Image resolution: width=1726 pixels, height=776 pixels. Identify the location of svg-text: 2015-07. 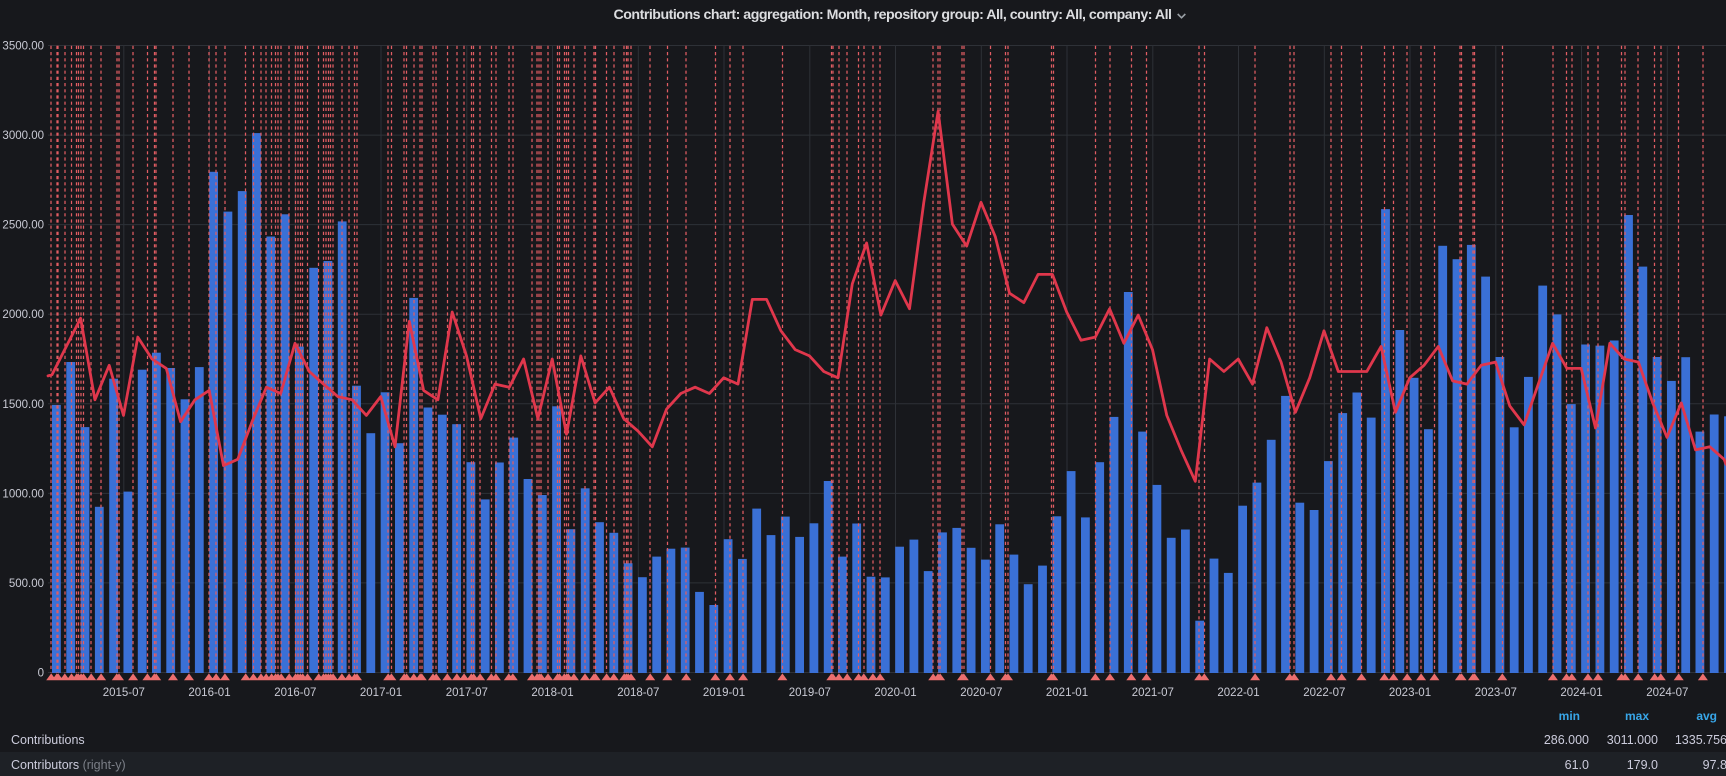
(124, 693).